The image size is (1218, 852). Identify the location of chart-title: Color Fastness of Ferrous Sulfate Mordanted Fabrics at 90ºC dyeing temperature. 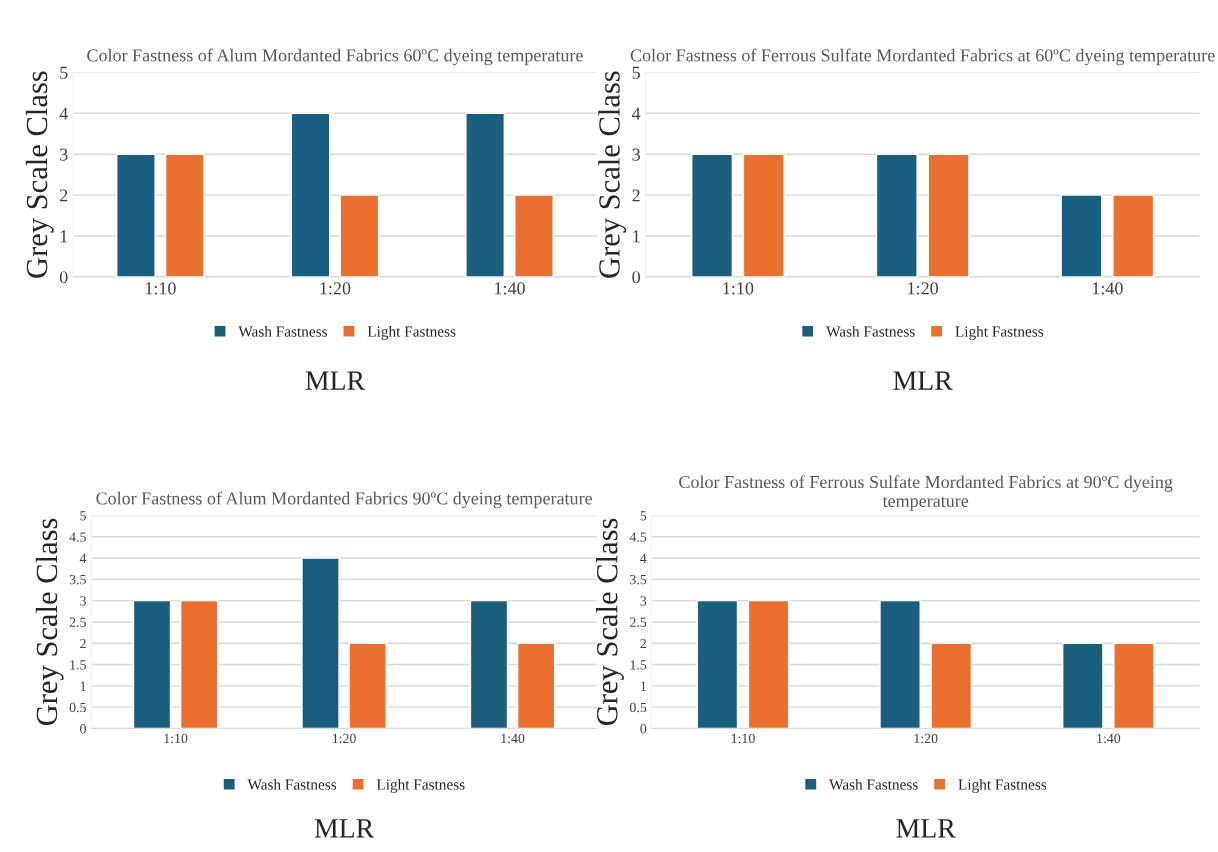
(926, 493).